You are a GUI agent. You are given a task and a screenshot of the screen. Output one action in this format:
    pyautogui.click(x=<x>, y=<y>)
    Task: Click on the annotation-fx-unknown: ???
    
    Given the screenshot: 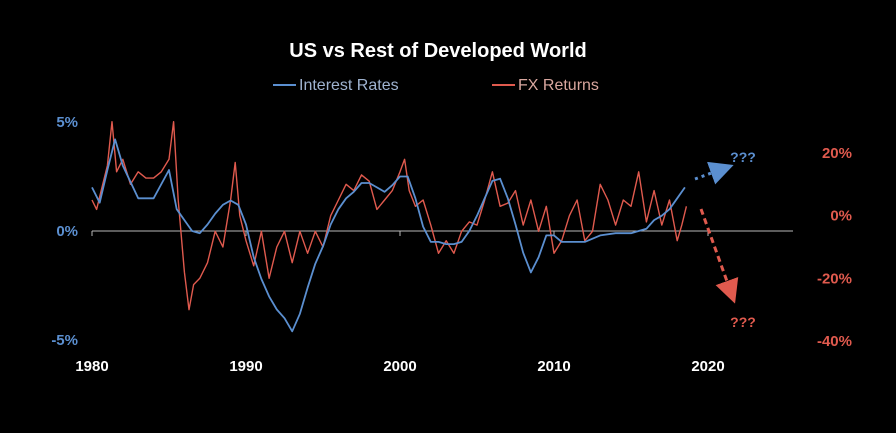 What is the action you would take?
    pyautogui.click(x=743, y=322)
    